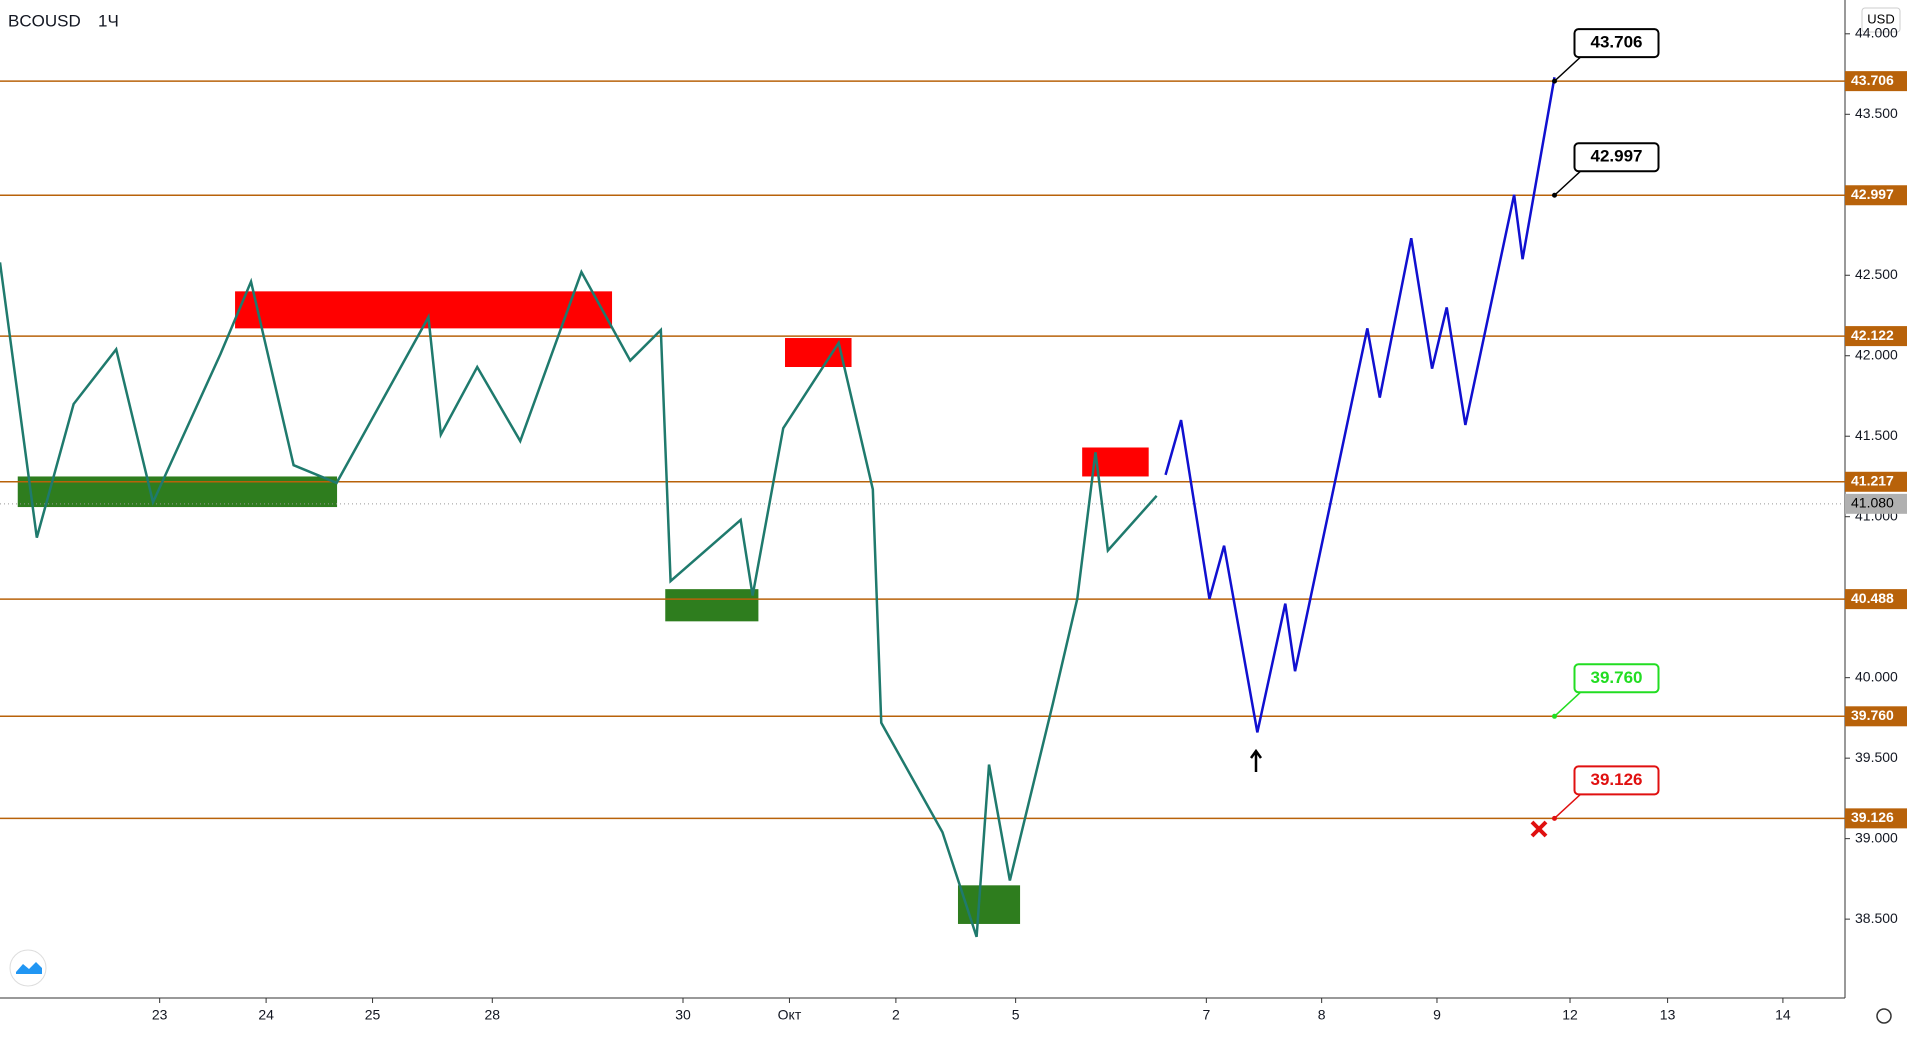 This screenshot has height=1045, width=1920. I want to click on last-price-badge, so click(1876, 503).